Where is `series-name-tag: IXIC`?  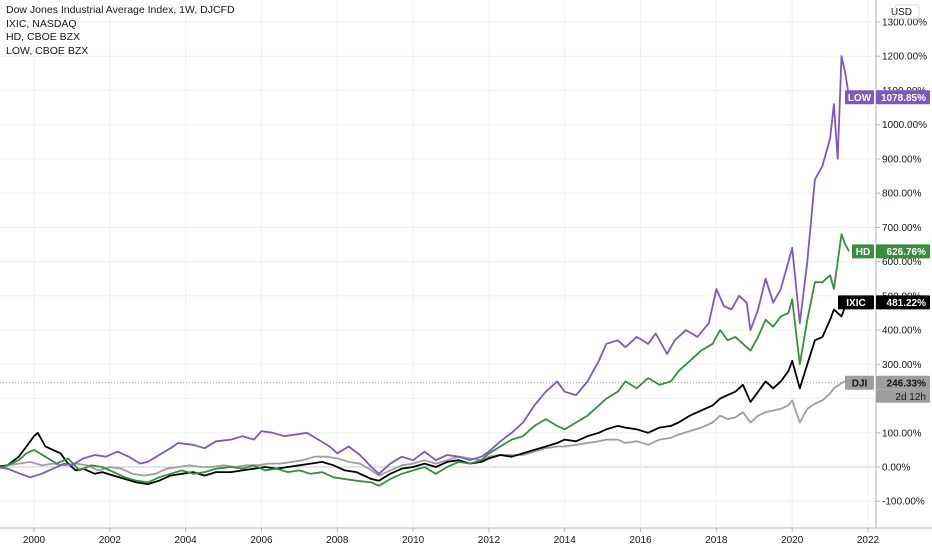 series-name-tag: IXIC is located at coordinates (855, 303).